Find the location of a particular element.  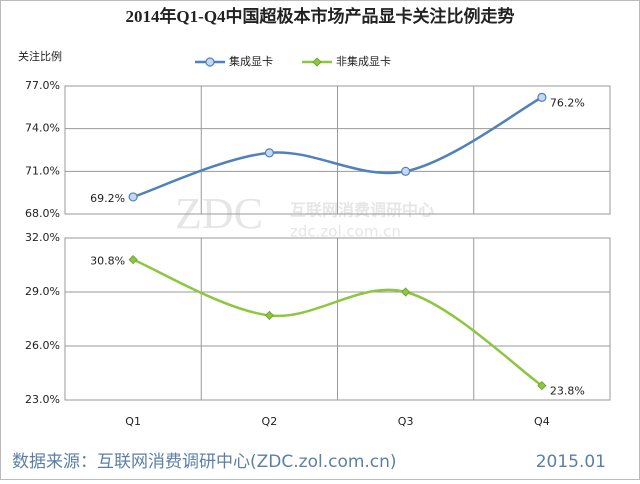

source: 数据来源：互联网消费调研中心(ZDC.zol.com.cn) is located at coordinates (204, 462).